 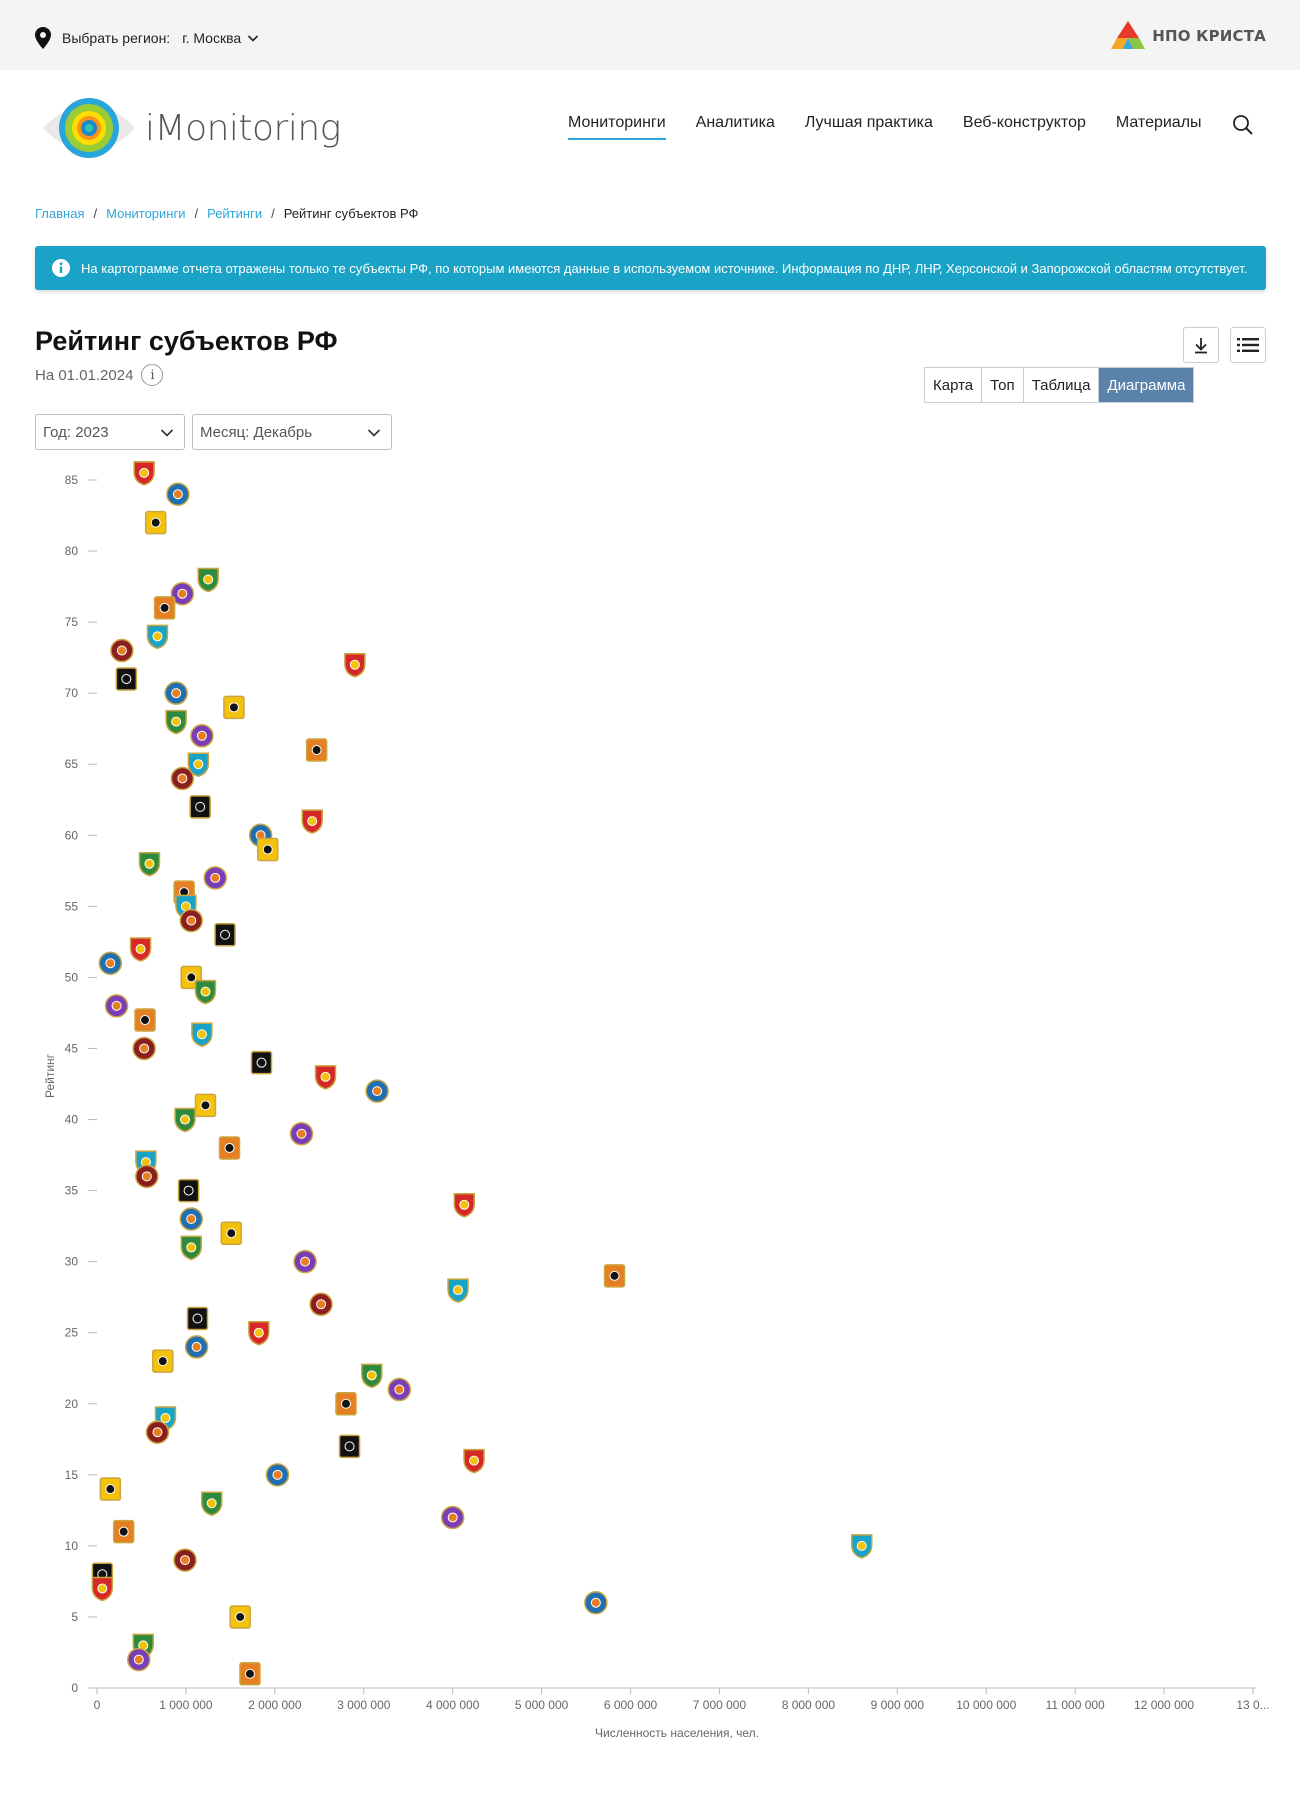 I want to click on partner-logo: НПО КРИСТА, so click(x=1187, y=36).